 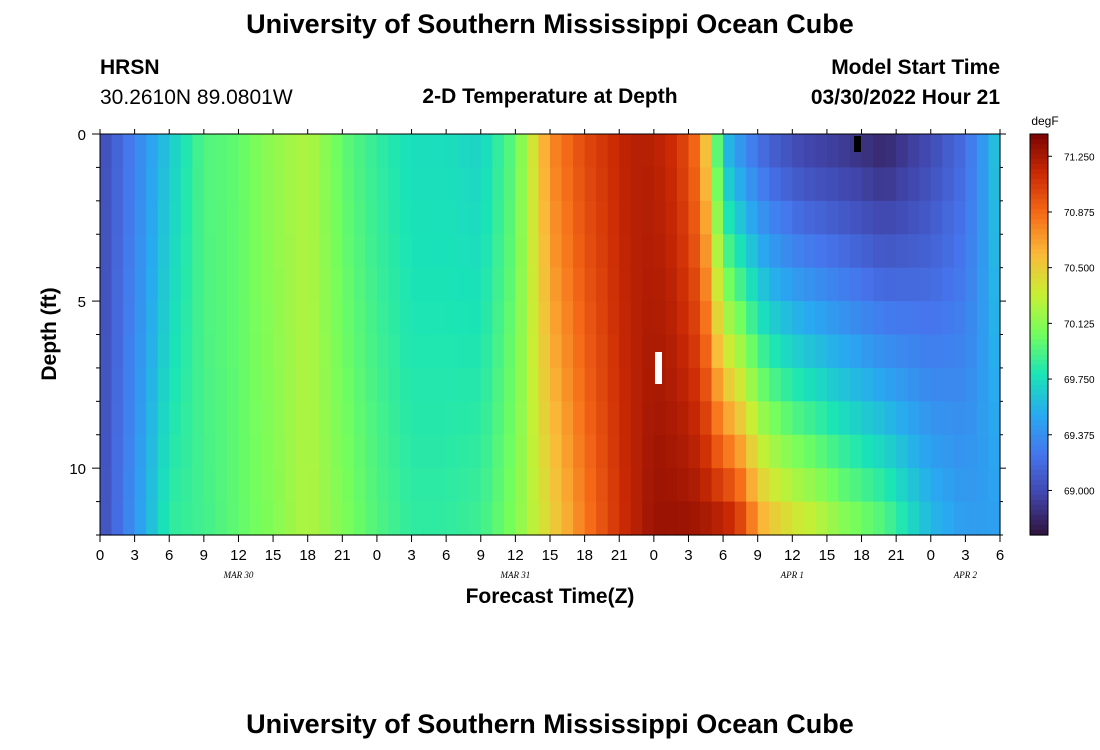 What do you see at coordinates (515, 555) in the screenshot?
I see `x-tick-label: 12` at bounding box center [515, 555].